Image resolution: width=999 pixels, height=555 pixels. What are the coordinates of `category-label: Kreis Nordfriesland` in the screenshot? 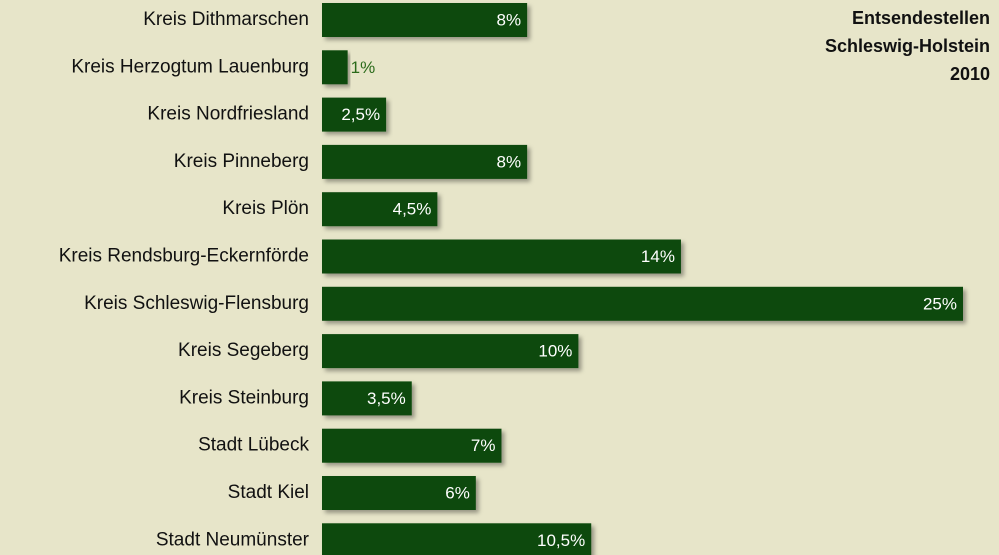 It's located at (228, 114).